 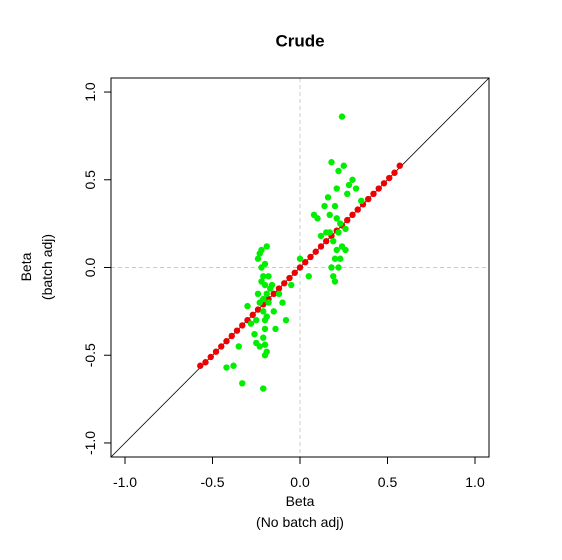 I want to click on y-tick-label: 0.0, so click(x=90, y=268).